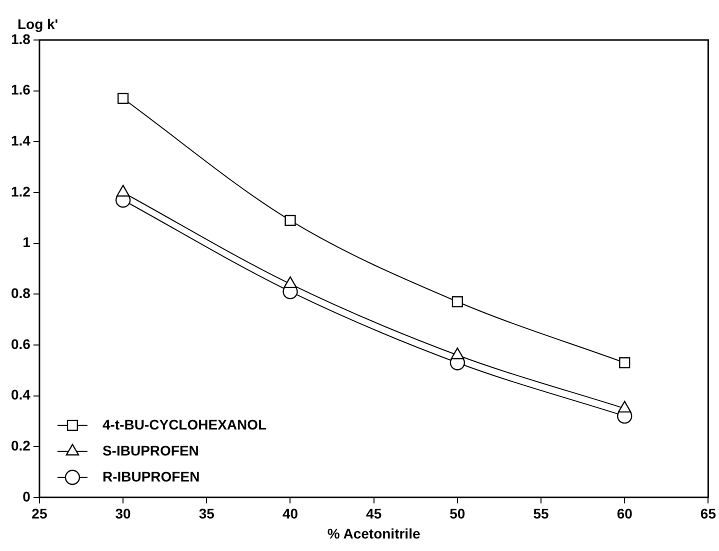  Describe the element at coordinates (151, 476) in the screenshot. I see `legend-label: R-IBUPROFEN` at that location.